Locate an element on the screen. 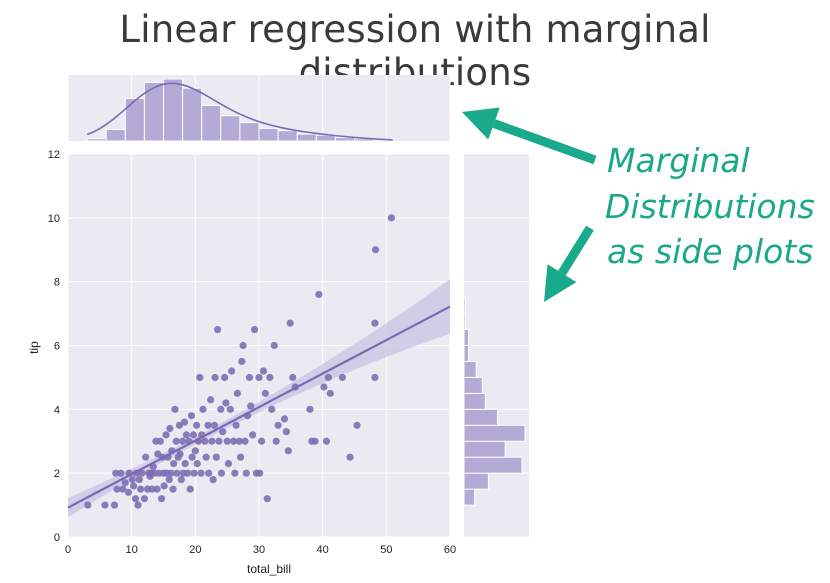 The height and width of the screenshot is (583, 830). arrow-to-top-marginal is located at coordinates (529, 136).